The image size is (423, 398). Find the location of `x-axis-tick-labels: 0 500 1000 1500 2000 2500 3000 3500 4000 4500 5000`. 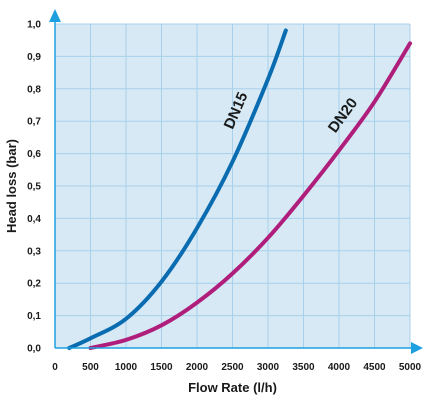

x-axis-tick-labels: 0 500 1000 1500 2000 2500 3000 3500 4000 4500 5000 is located at coordinates (236, 367).